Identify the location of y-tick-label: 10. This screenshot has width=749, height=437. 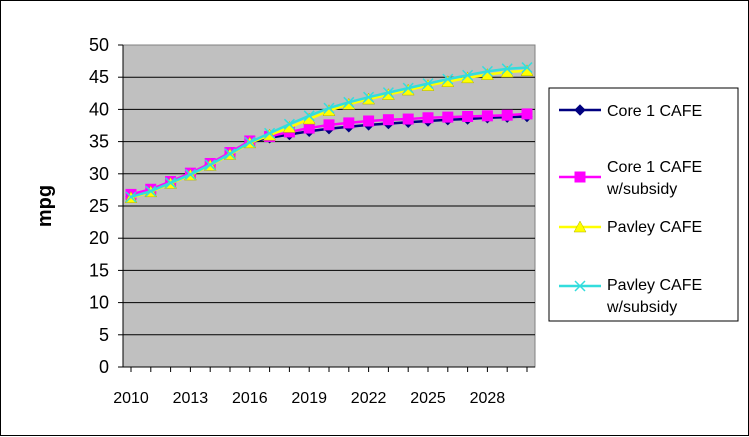
(99, 303).